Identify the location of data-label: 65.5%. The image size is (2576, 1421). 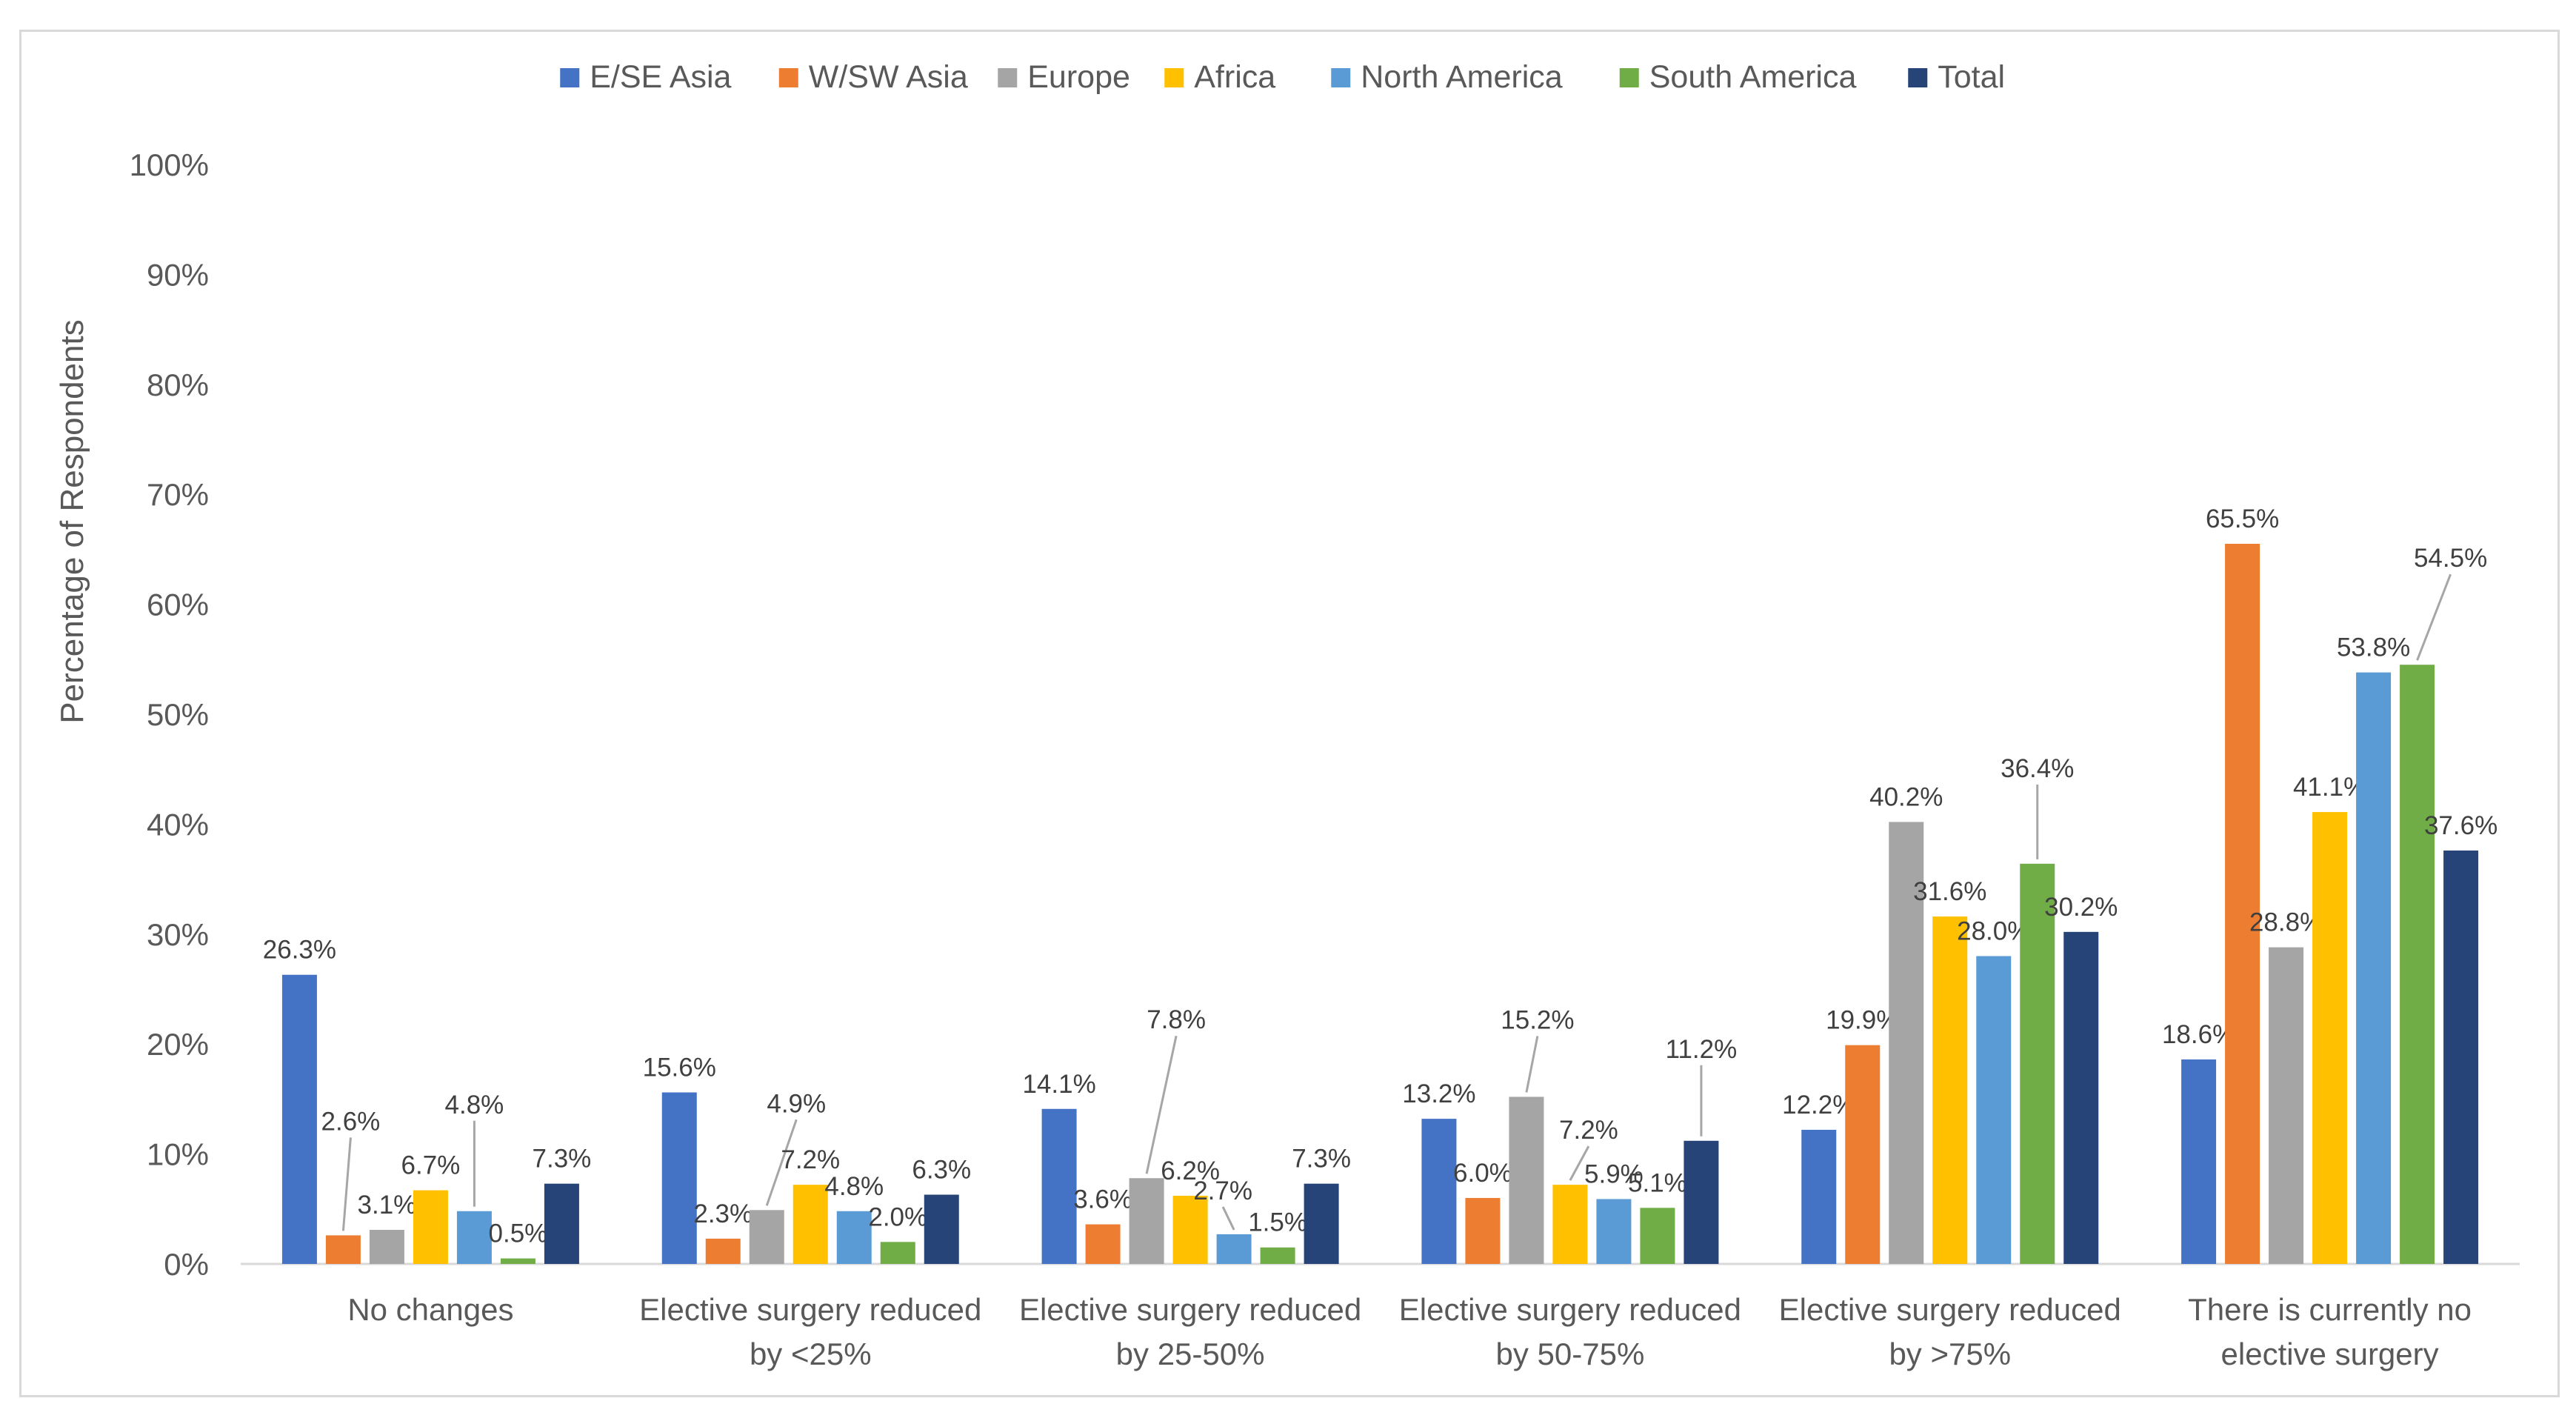
(2242, 519).